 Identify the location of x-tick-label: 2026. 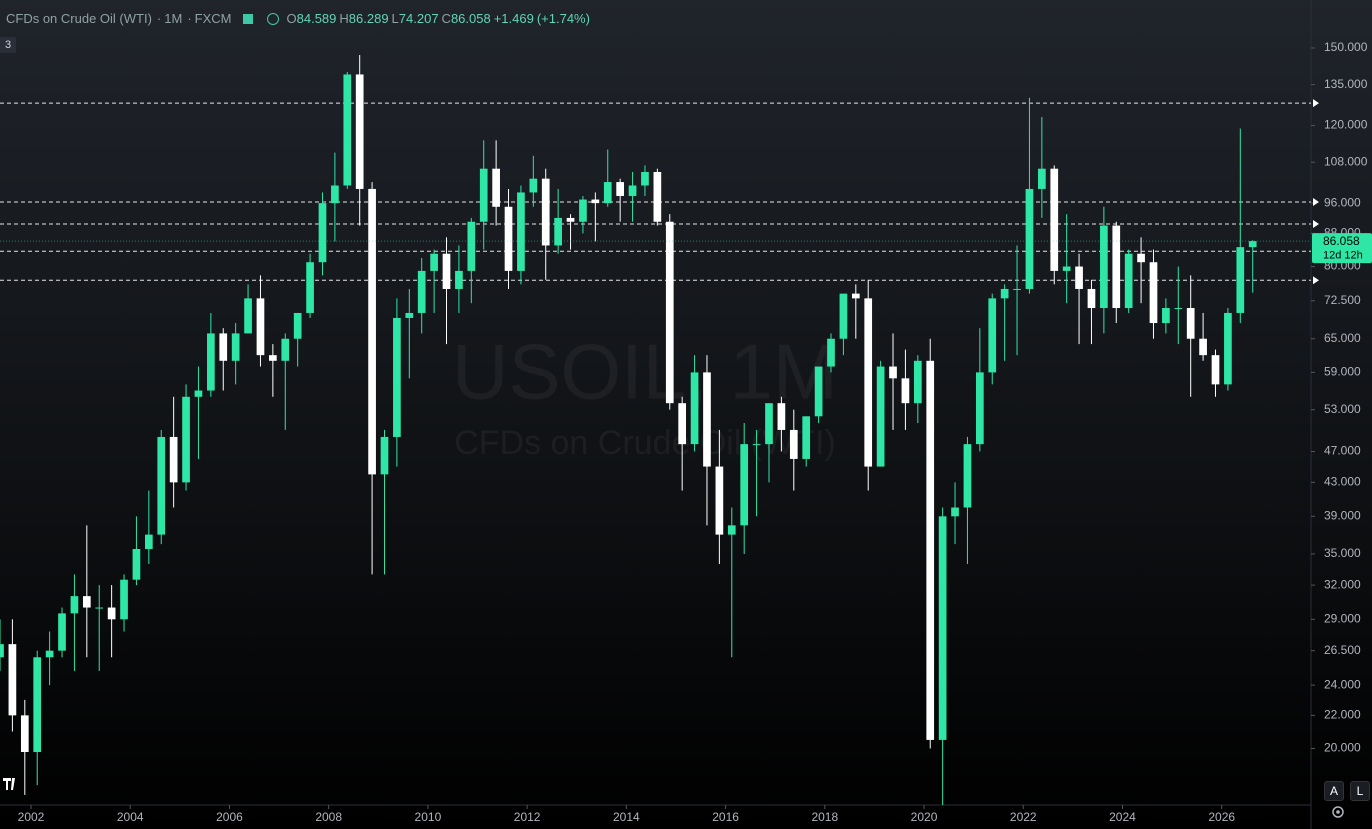
(1221, 817).